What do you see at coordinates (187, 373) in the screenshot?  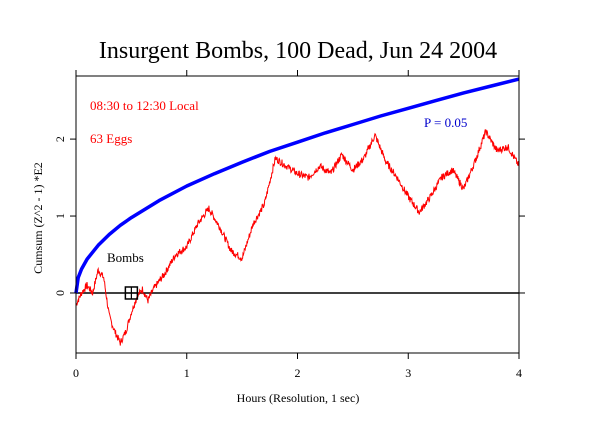 I see `x-tick-label: 1` at bounding box center [187, 373].